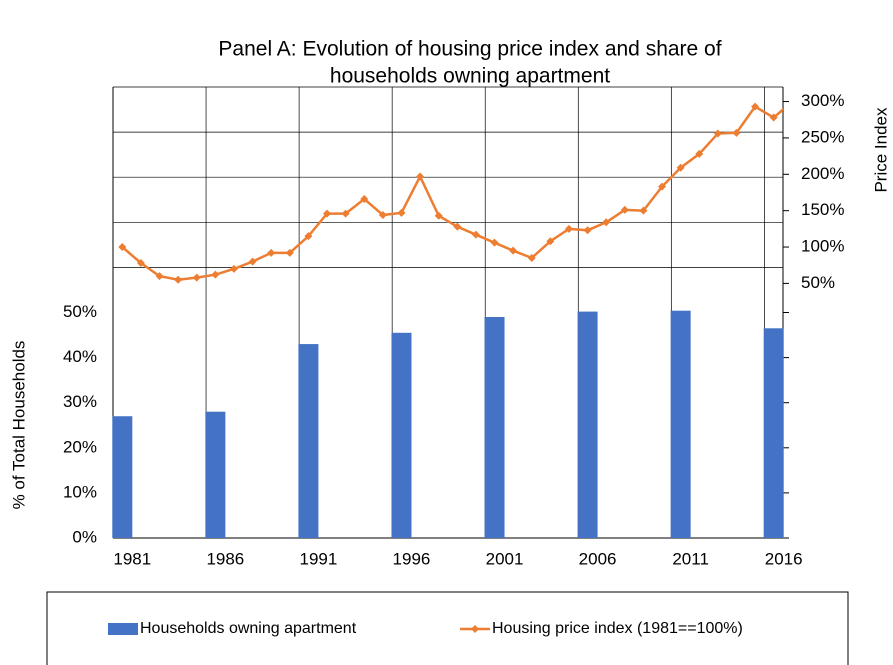  Describe the element at coordinates (225, 558) in the screenshot. I see `x-tick-label: 1986` at that location.